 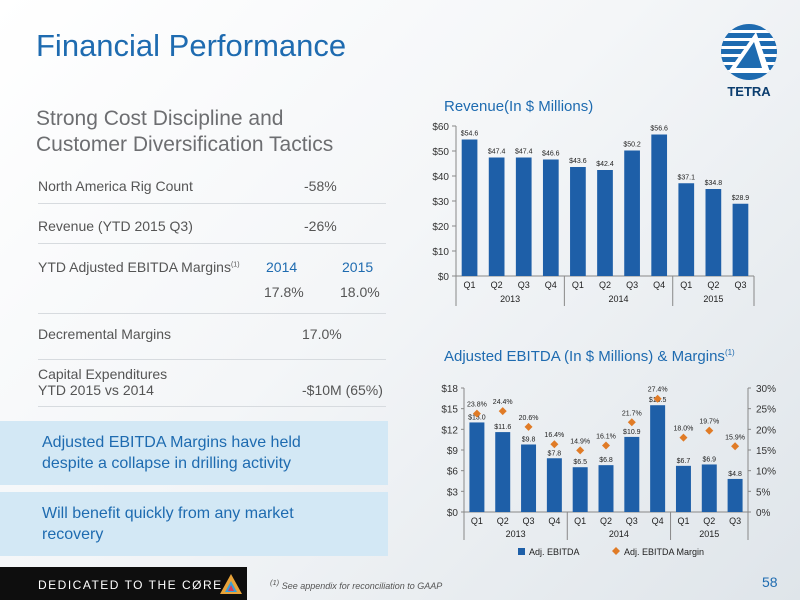 I want to click on y-right-tick-label: 30%, so click(x=766, y=389).